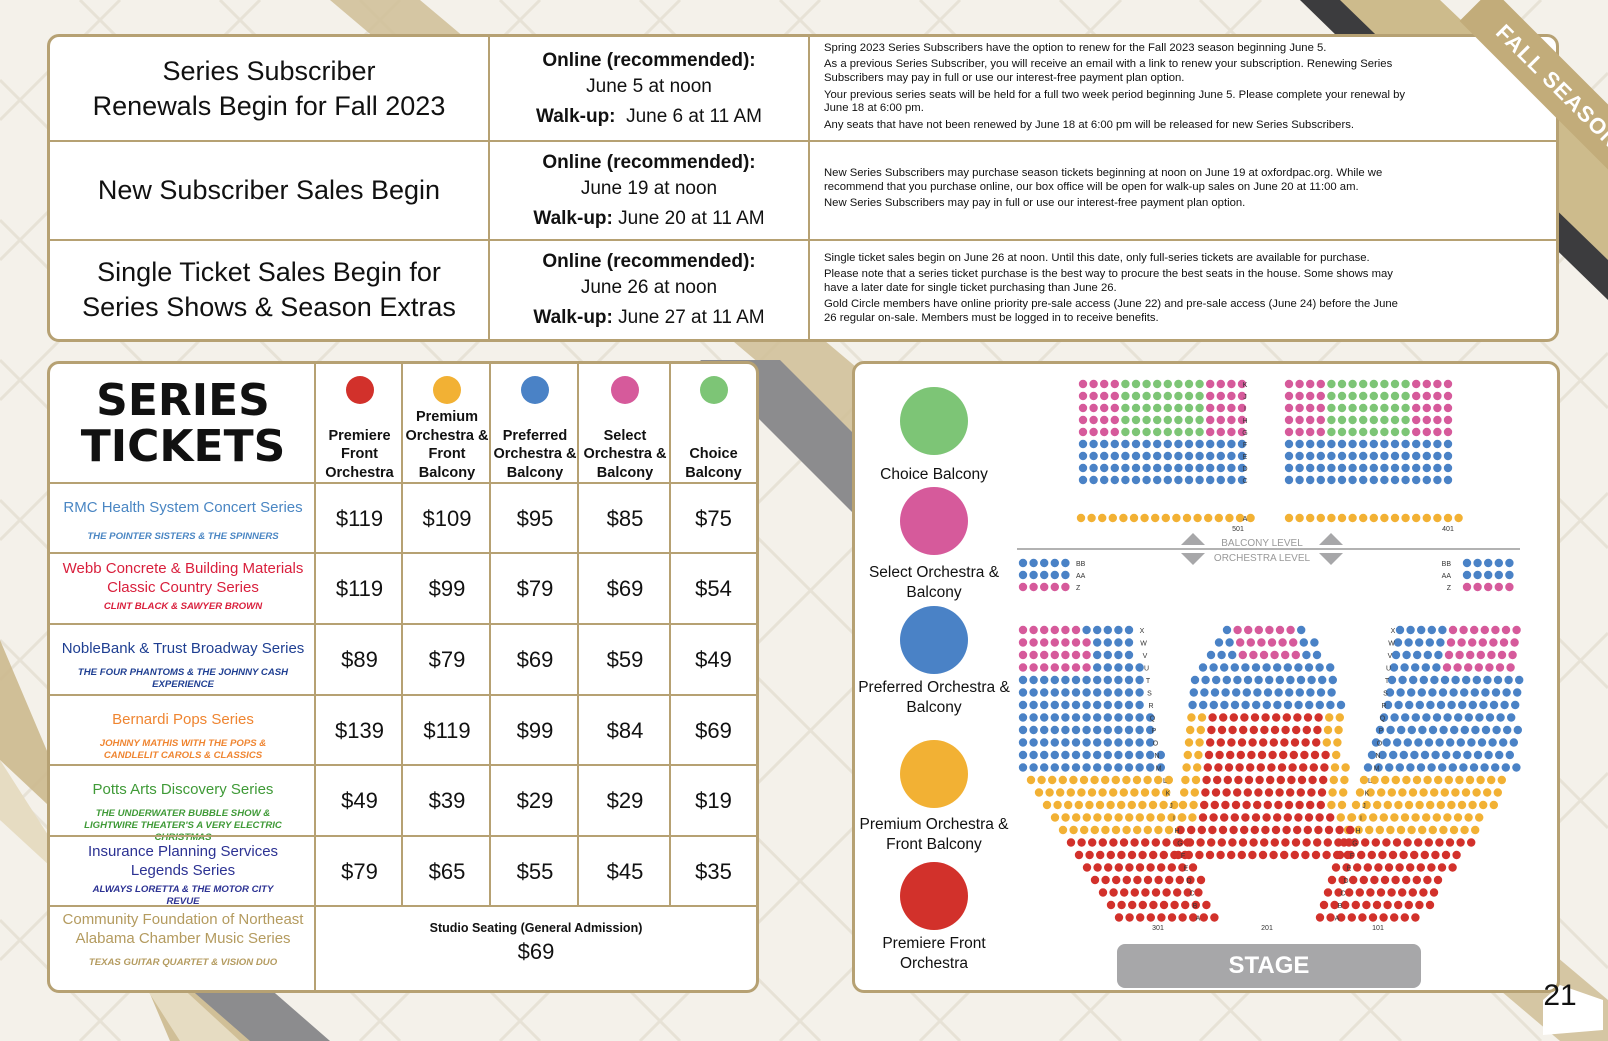  I want to click on row-letter: U, so click(1146, 669).